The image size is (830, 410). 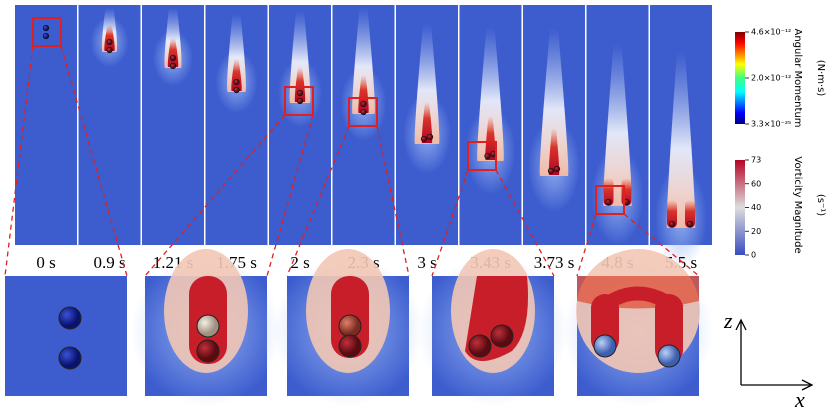 What do you see at coordinates (771, 78) in the screenshot?
I see `colorbar-tick-label: 2.0×10⁻¹²` at bounding box center [771, 78].